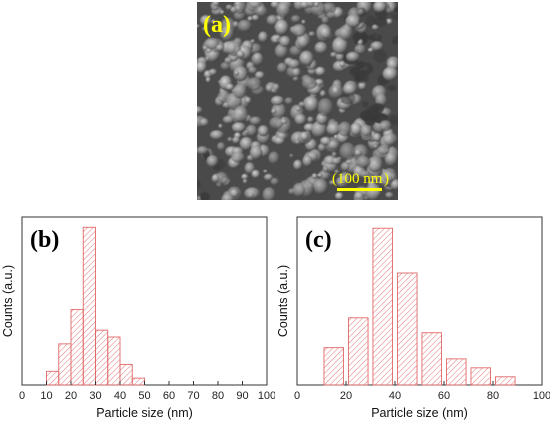  I want to click on x-axis-title: Particle size (nm), so click(144, 413).